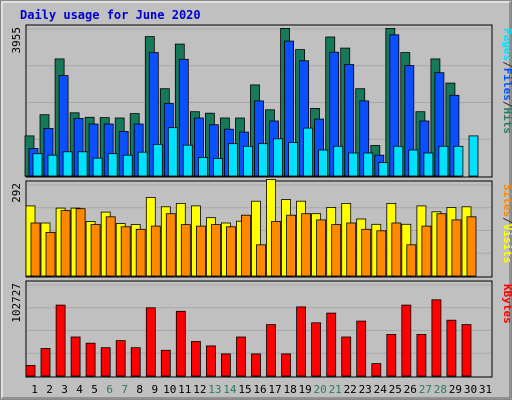 This screenshot has height=400, width=512. I want to click on legend-hits-item-0: Pages, so click(506, 44).